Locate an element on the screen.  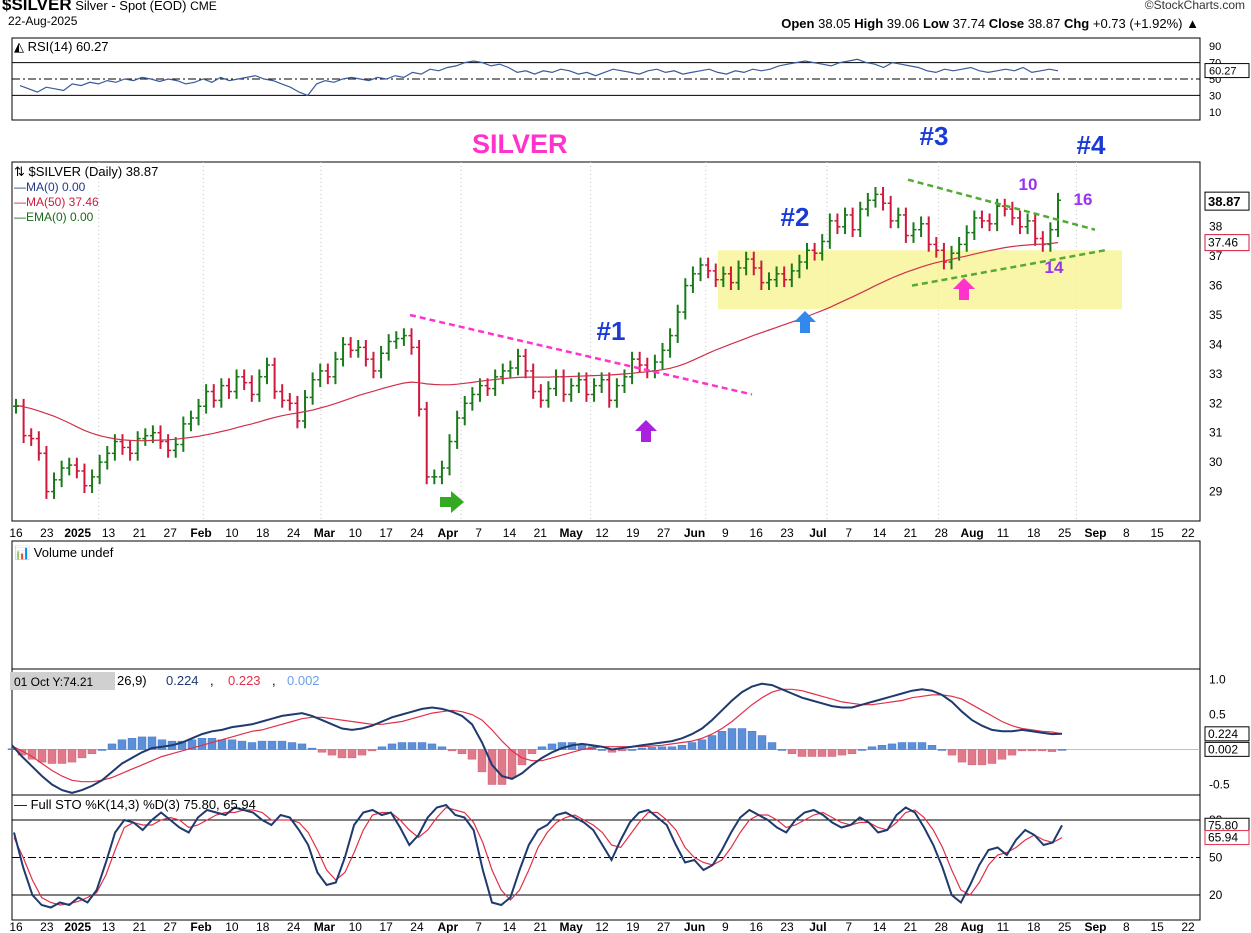
rsi-line is located at coordinates (539, 77).